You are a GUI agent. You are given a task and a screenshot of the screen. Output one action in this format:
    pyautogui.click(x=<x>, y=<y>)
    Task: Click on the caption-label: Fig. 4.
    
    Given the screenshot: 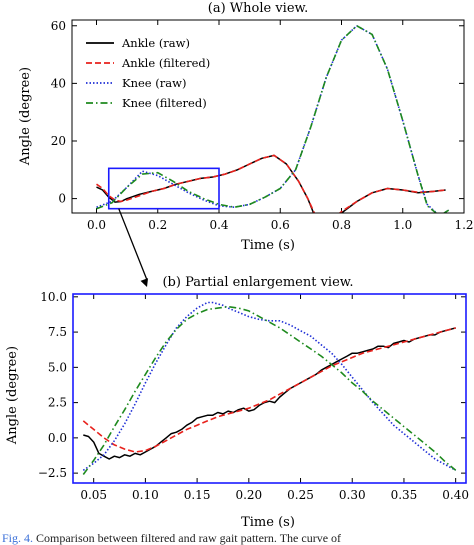 What is the action you would take?
    pyautogui.click(x=18, y=538)
    